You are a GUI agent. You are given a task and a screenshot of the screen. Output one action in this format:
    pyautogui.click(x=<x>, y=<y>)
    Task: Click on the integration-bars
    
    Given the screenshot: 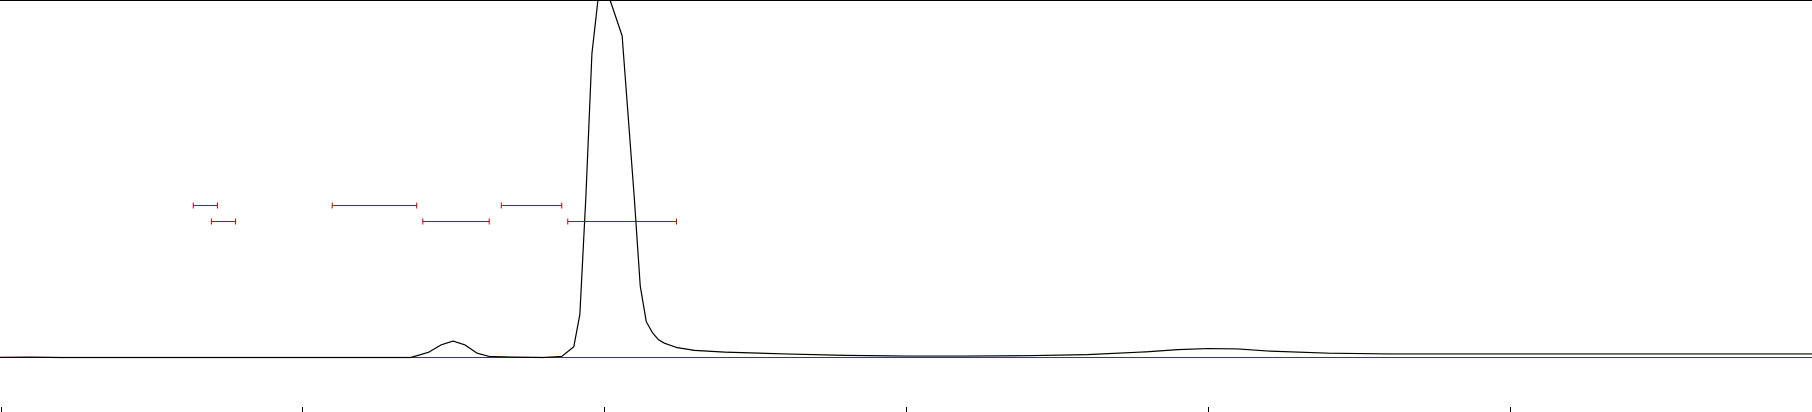 What is the action you would take?
    pyautogui.click(x=434, y=213)
    